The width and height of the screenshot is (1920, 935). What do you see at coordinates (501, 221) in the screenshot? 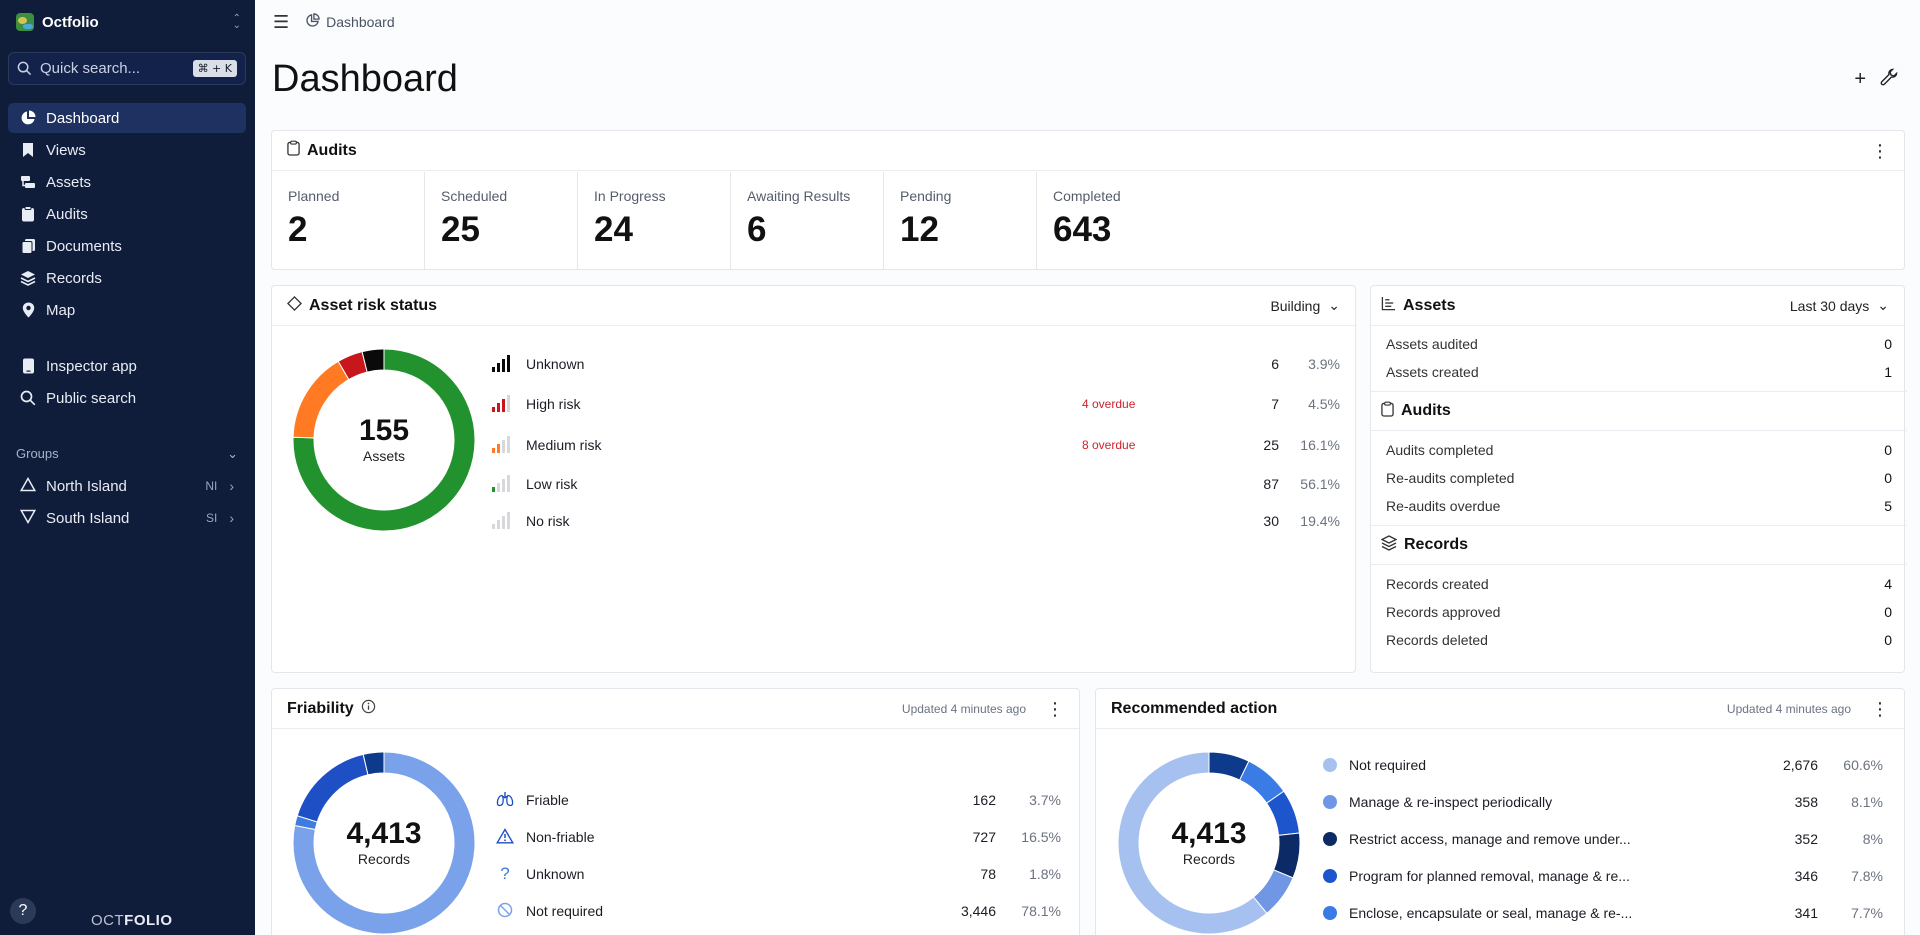
I see `stat-scheduled: Scheduled 25` at bounding box center [501, 221].